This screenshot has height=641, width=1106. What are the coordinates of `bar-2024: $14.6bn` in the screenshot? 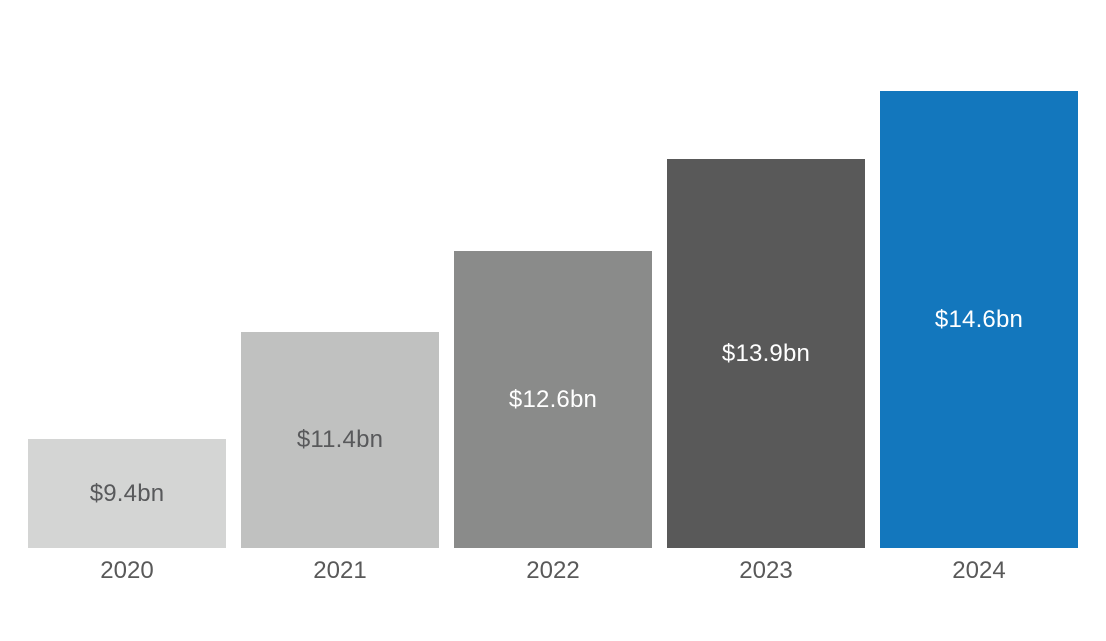 It's located at (979, 319).